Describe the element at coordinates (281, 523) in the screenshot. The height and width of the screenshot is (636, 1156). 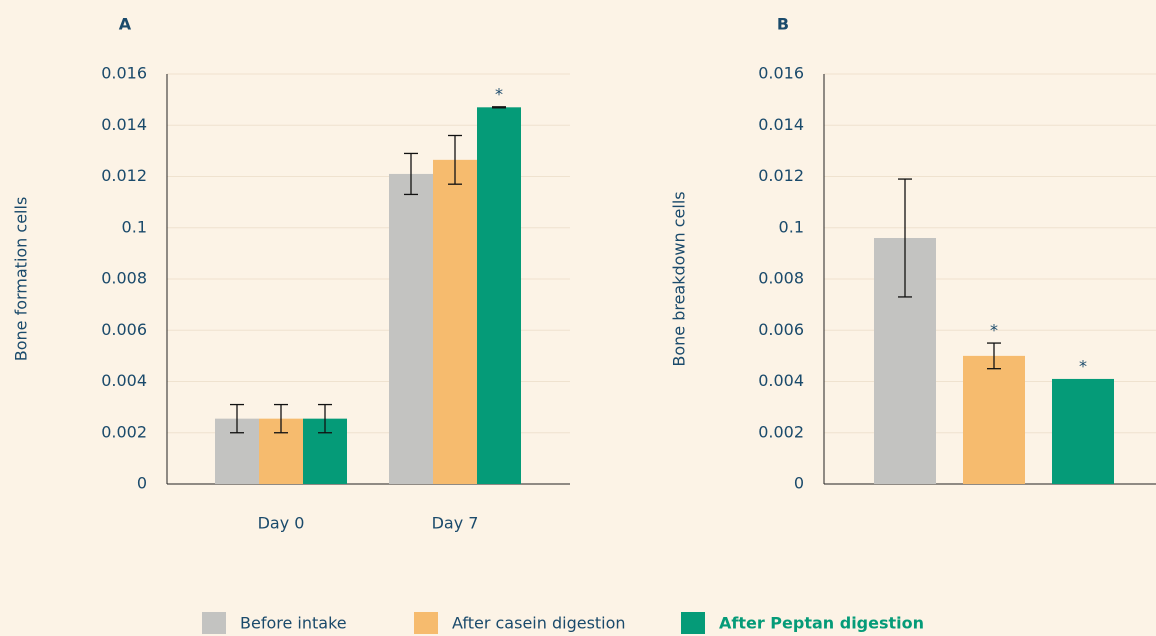
I see `x-tick-label: Day 0` at that location.